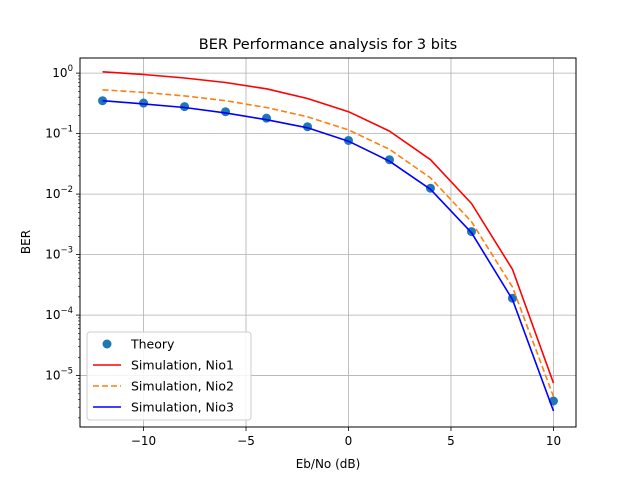 The height and width of the screenshot is (480, 640). What do you see at coordinates (107, 344) in the screenshot?
I see `legend-marker-theory` at bounding box center [107, 344].